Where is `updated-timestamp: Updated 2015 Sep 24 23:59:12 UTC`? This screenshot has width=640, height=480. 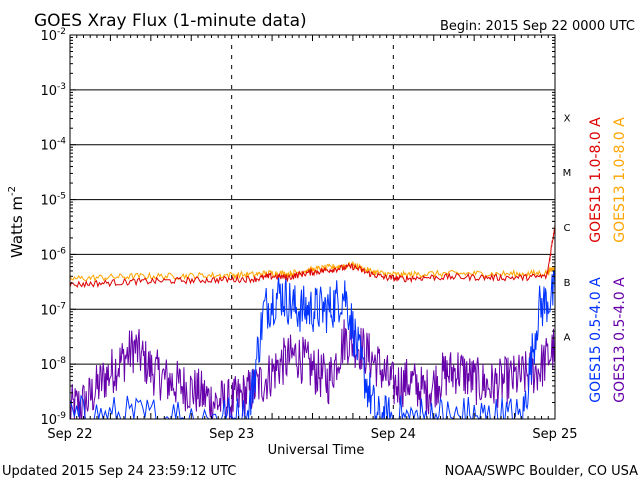
updated-timestamp: Updated 2015 Sep 24 23:59:12 UTC is located at coordinates (119, 471).